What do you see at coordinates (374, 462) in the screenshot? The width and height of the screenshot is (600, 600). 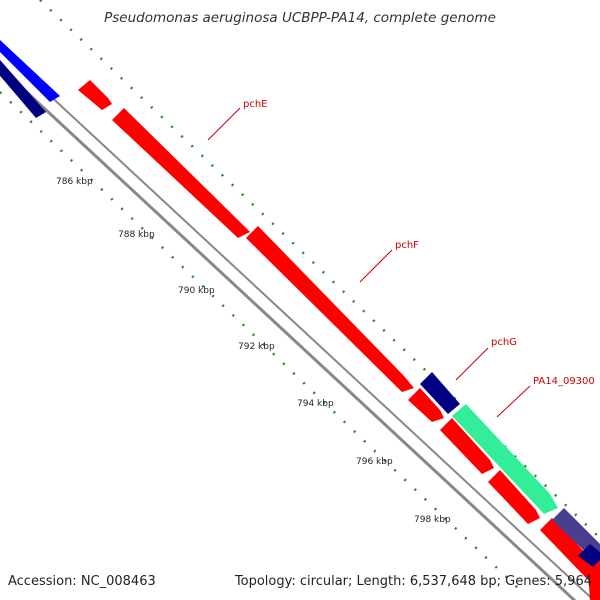 I see `tick-label: 796 kbp` at bounding box center [374, 462].